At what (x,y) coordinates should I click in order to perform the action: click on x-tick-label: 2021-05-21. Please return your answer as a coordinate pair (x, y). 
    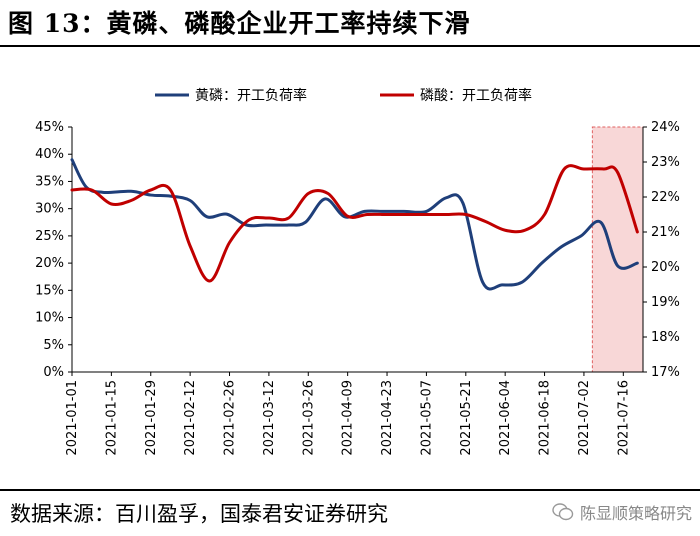
    Looking at the image, I should click on (466, 418).